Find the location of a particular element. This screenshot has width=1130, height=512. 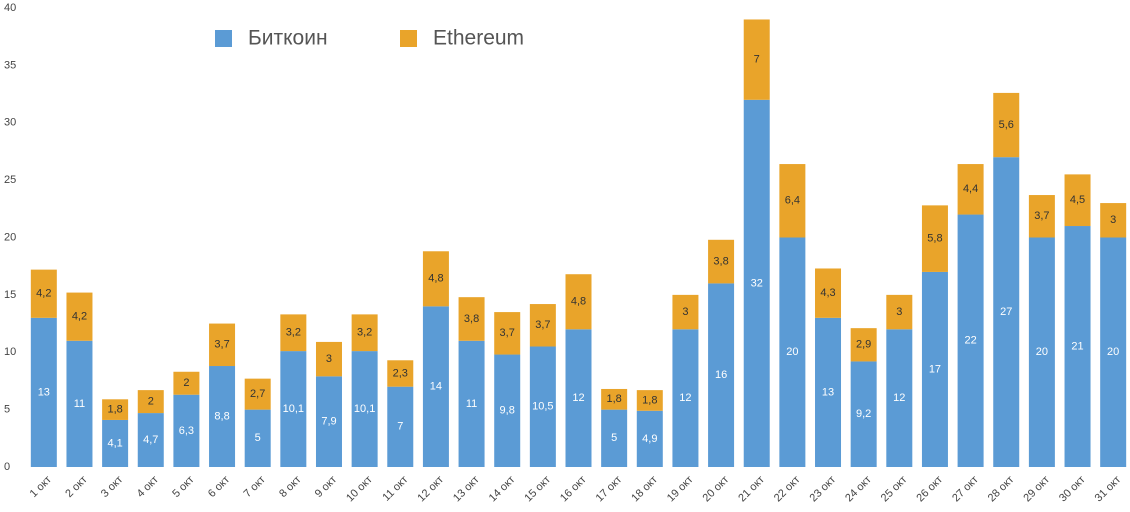

x-tick-label: 21 окт is located at coordinates (751, 489).